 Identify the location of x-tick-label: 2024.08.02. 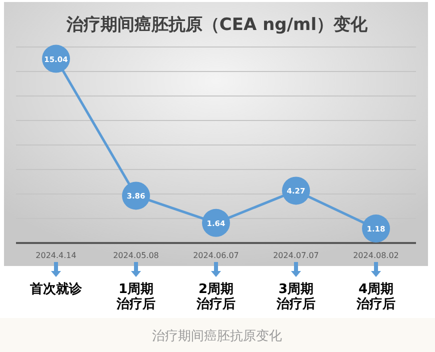
(376, 255).